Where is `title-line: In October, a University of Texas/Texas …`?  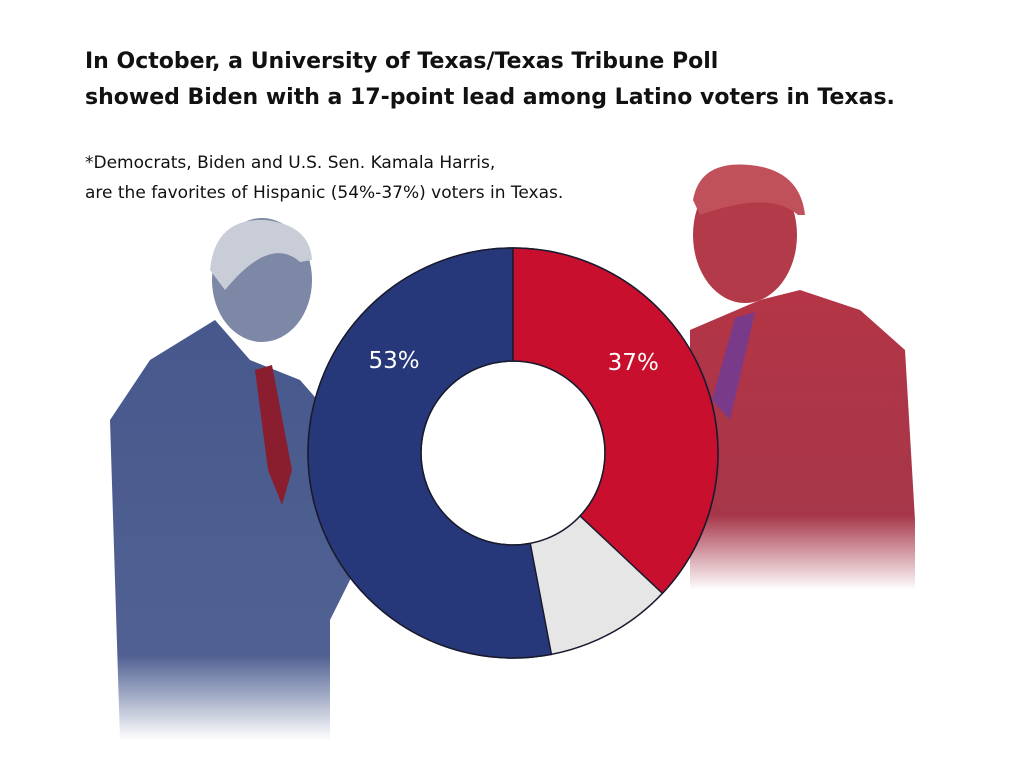 title-line: In October, a University of Texas/Texas … is located at coordinates (401, 61).